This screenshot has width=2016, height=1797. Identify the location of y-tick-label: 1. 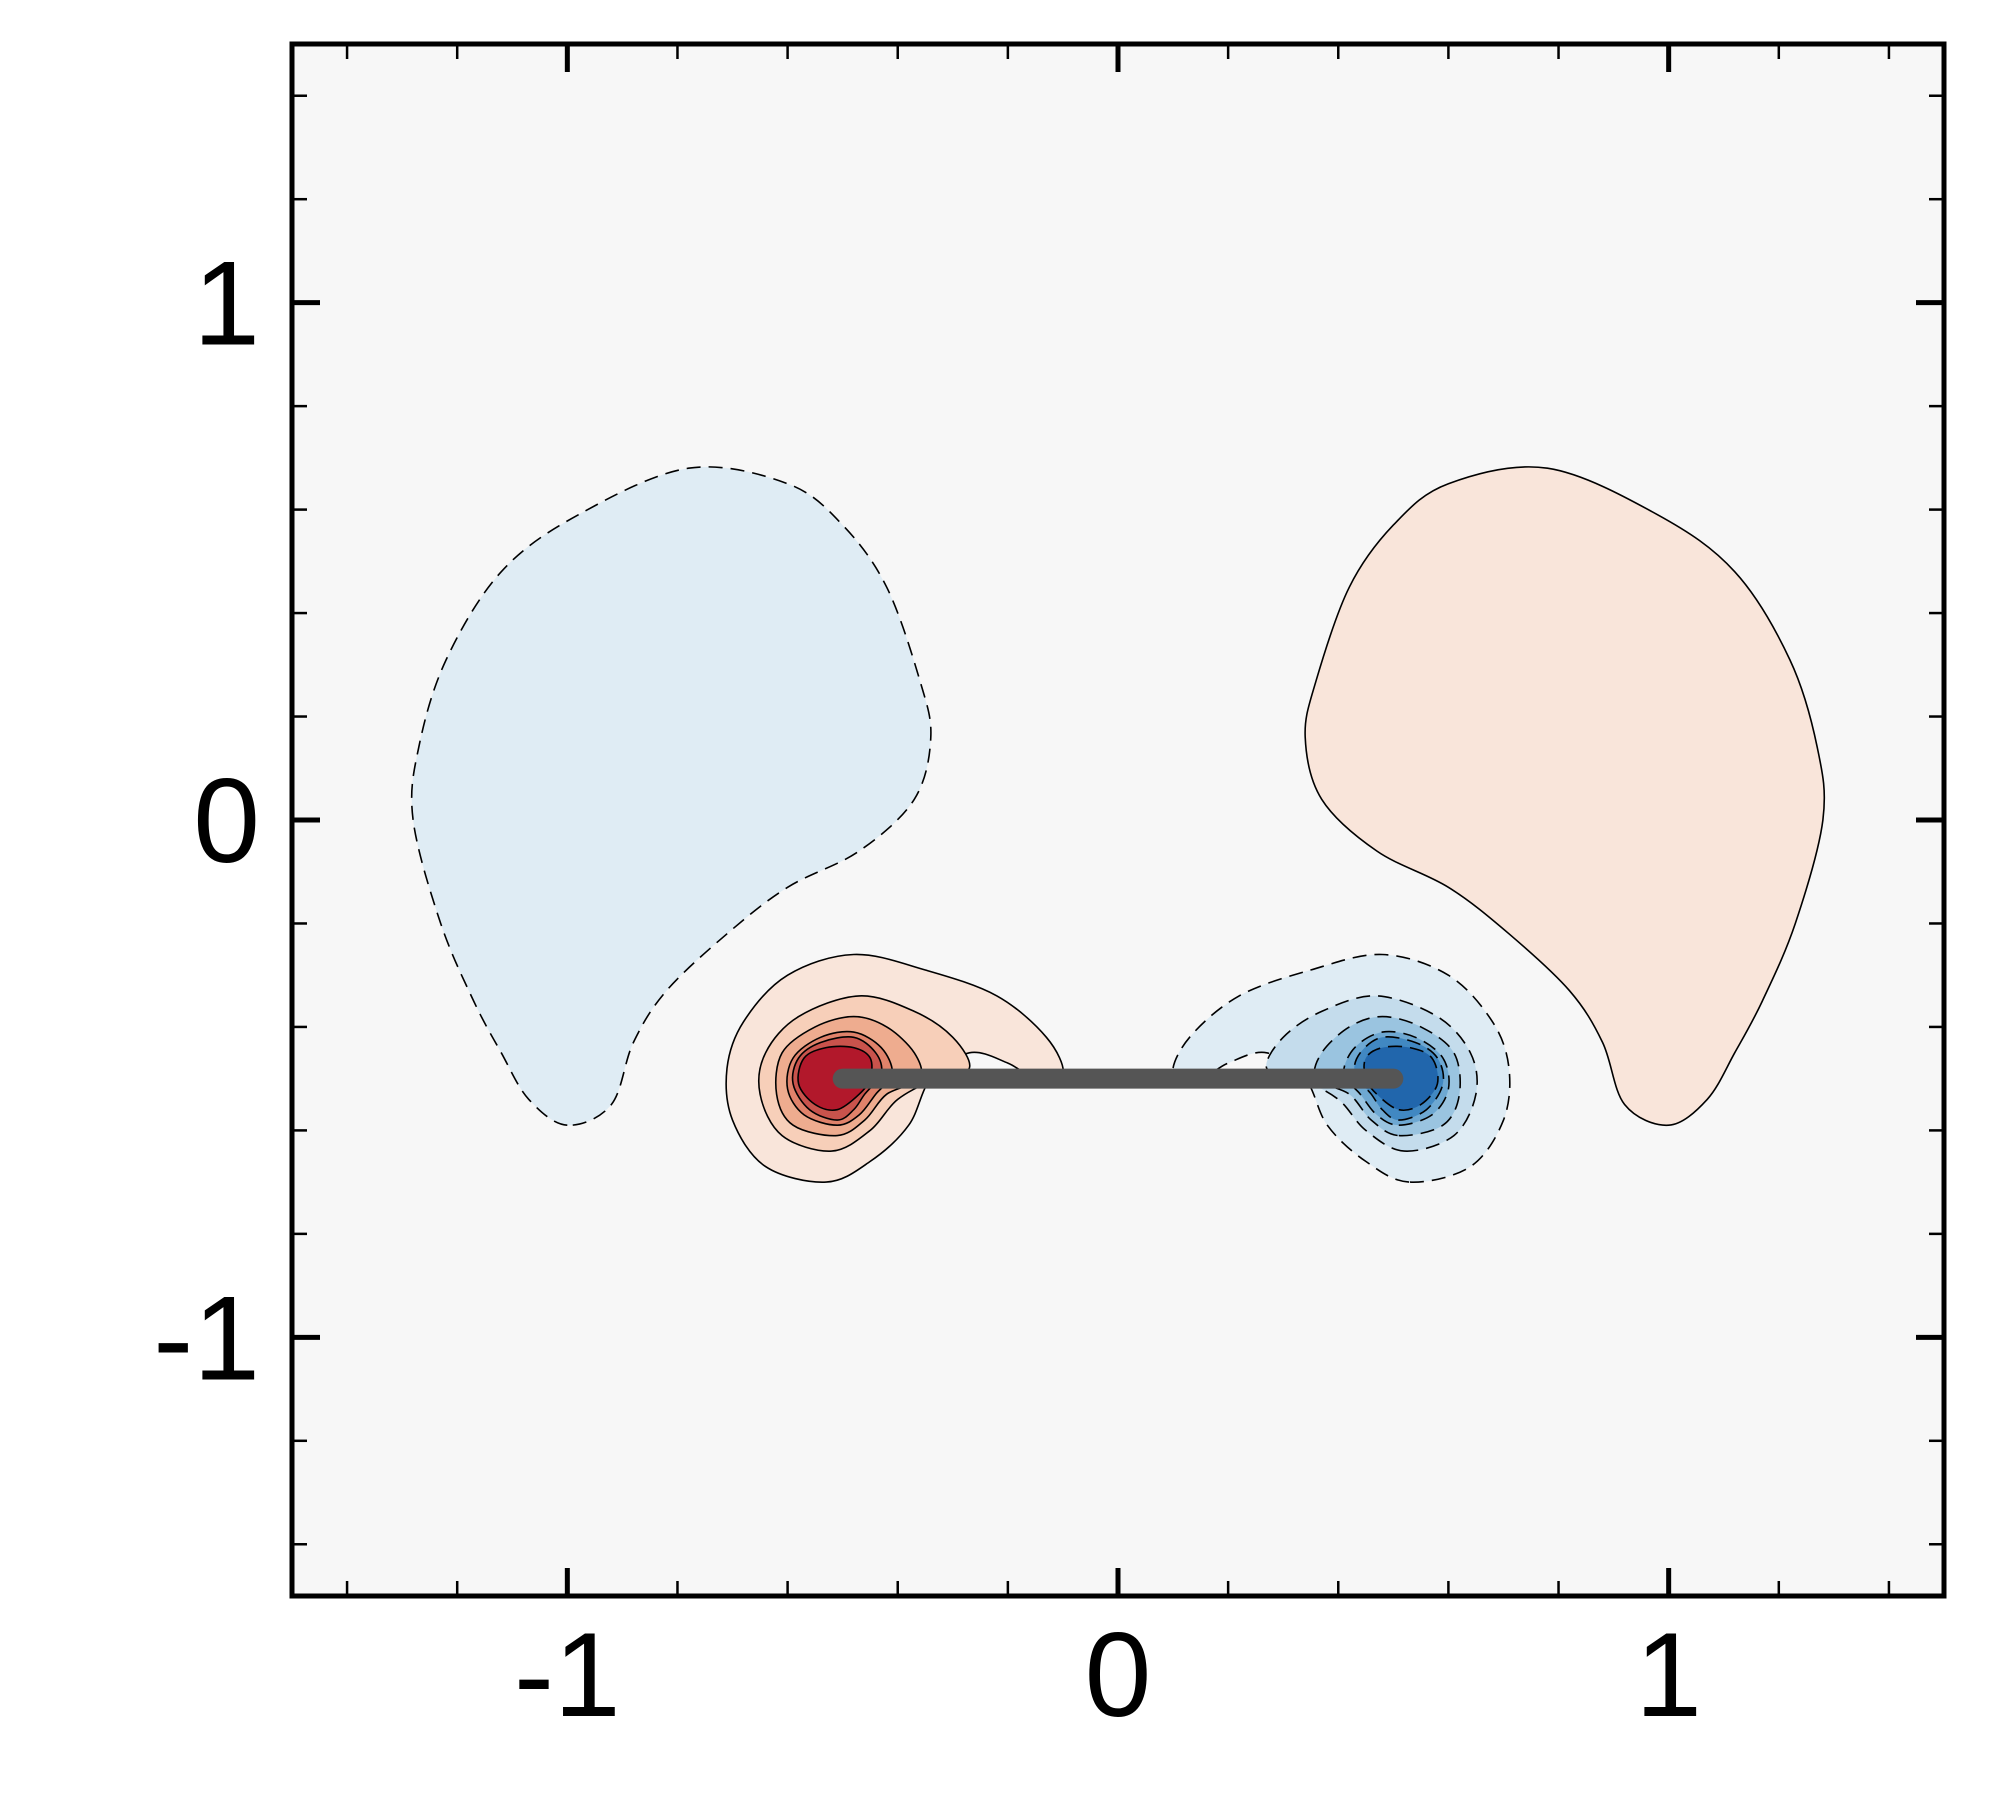
(226, 304).